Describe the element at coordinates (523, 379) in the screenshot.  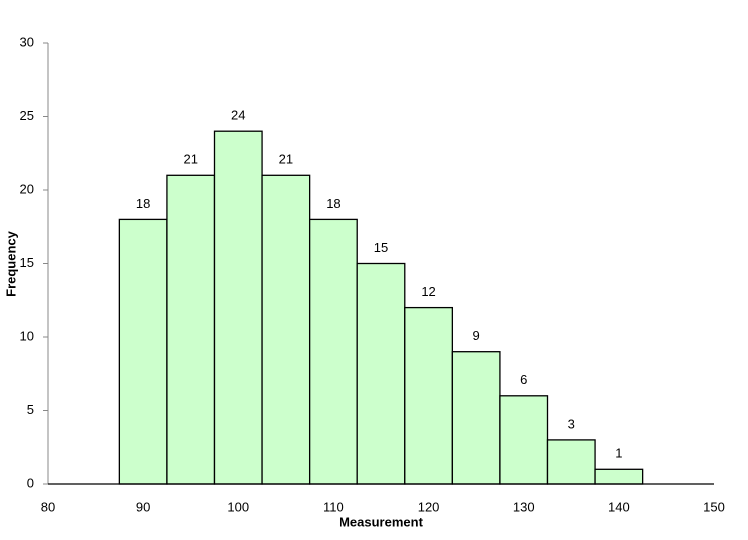
I see `data-label: 6` at that location.